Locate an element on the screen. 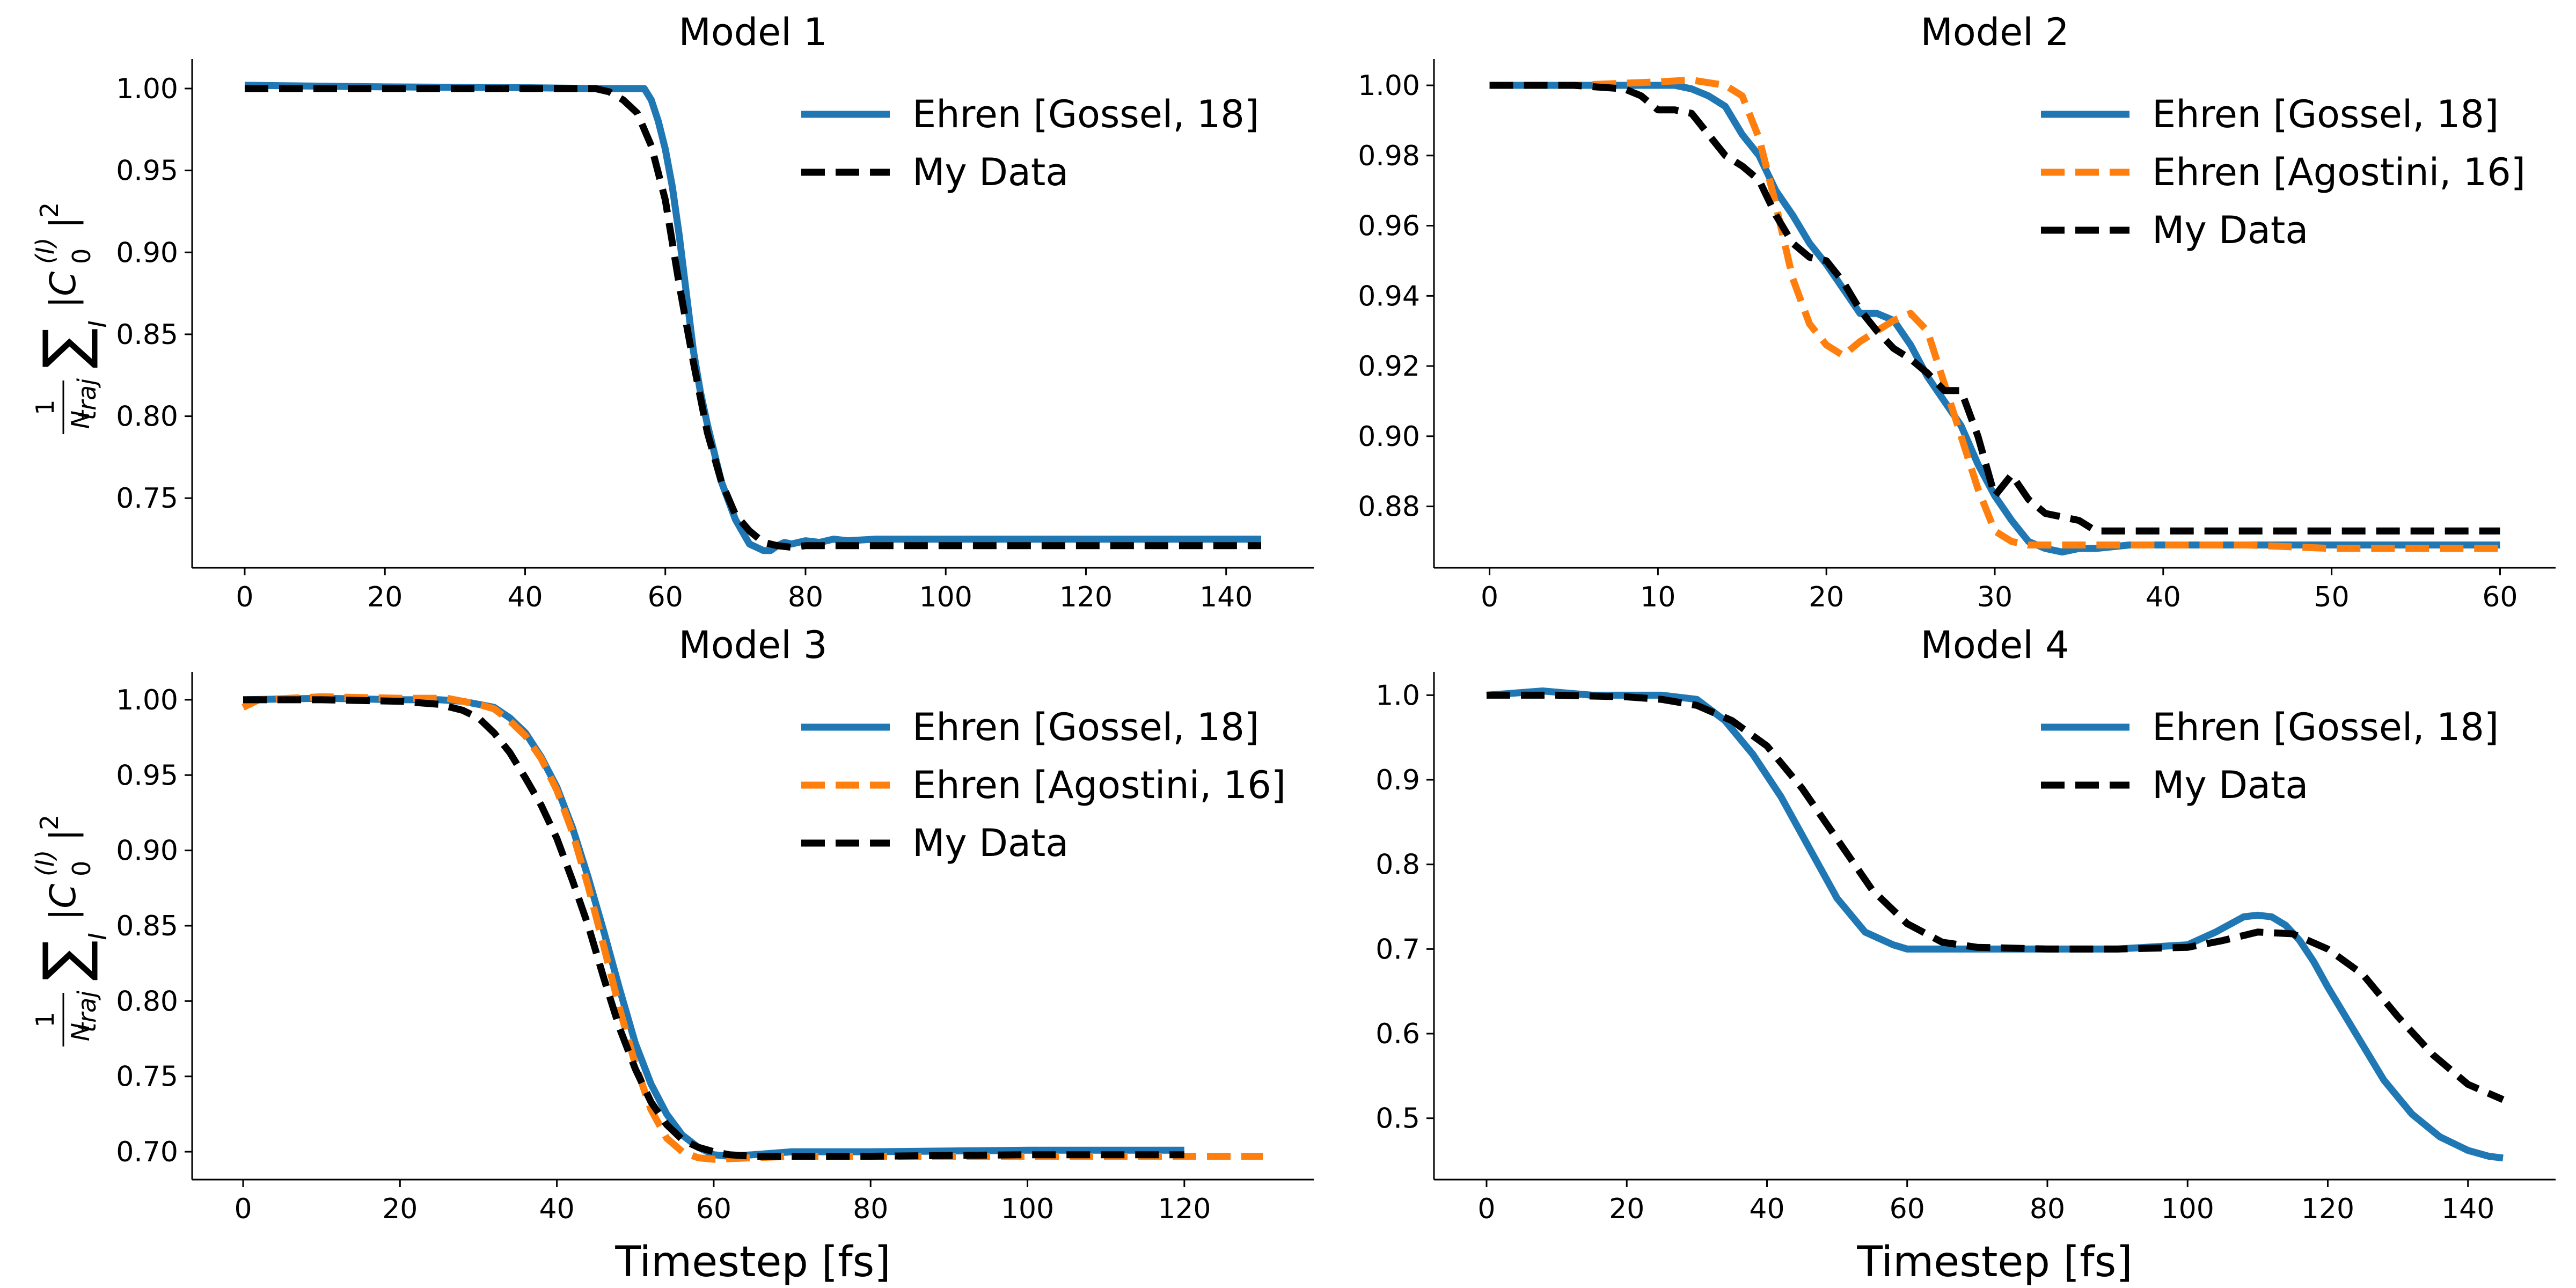 This screenshot has height=1288, width=2576. chart-title: Model 1 is located at coordinates (753, 32).